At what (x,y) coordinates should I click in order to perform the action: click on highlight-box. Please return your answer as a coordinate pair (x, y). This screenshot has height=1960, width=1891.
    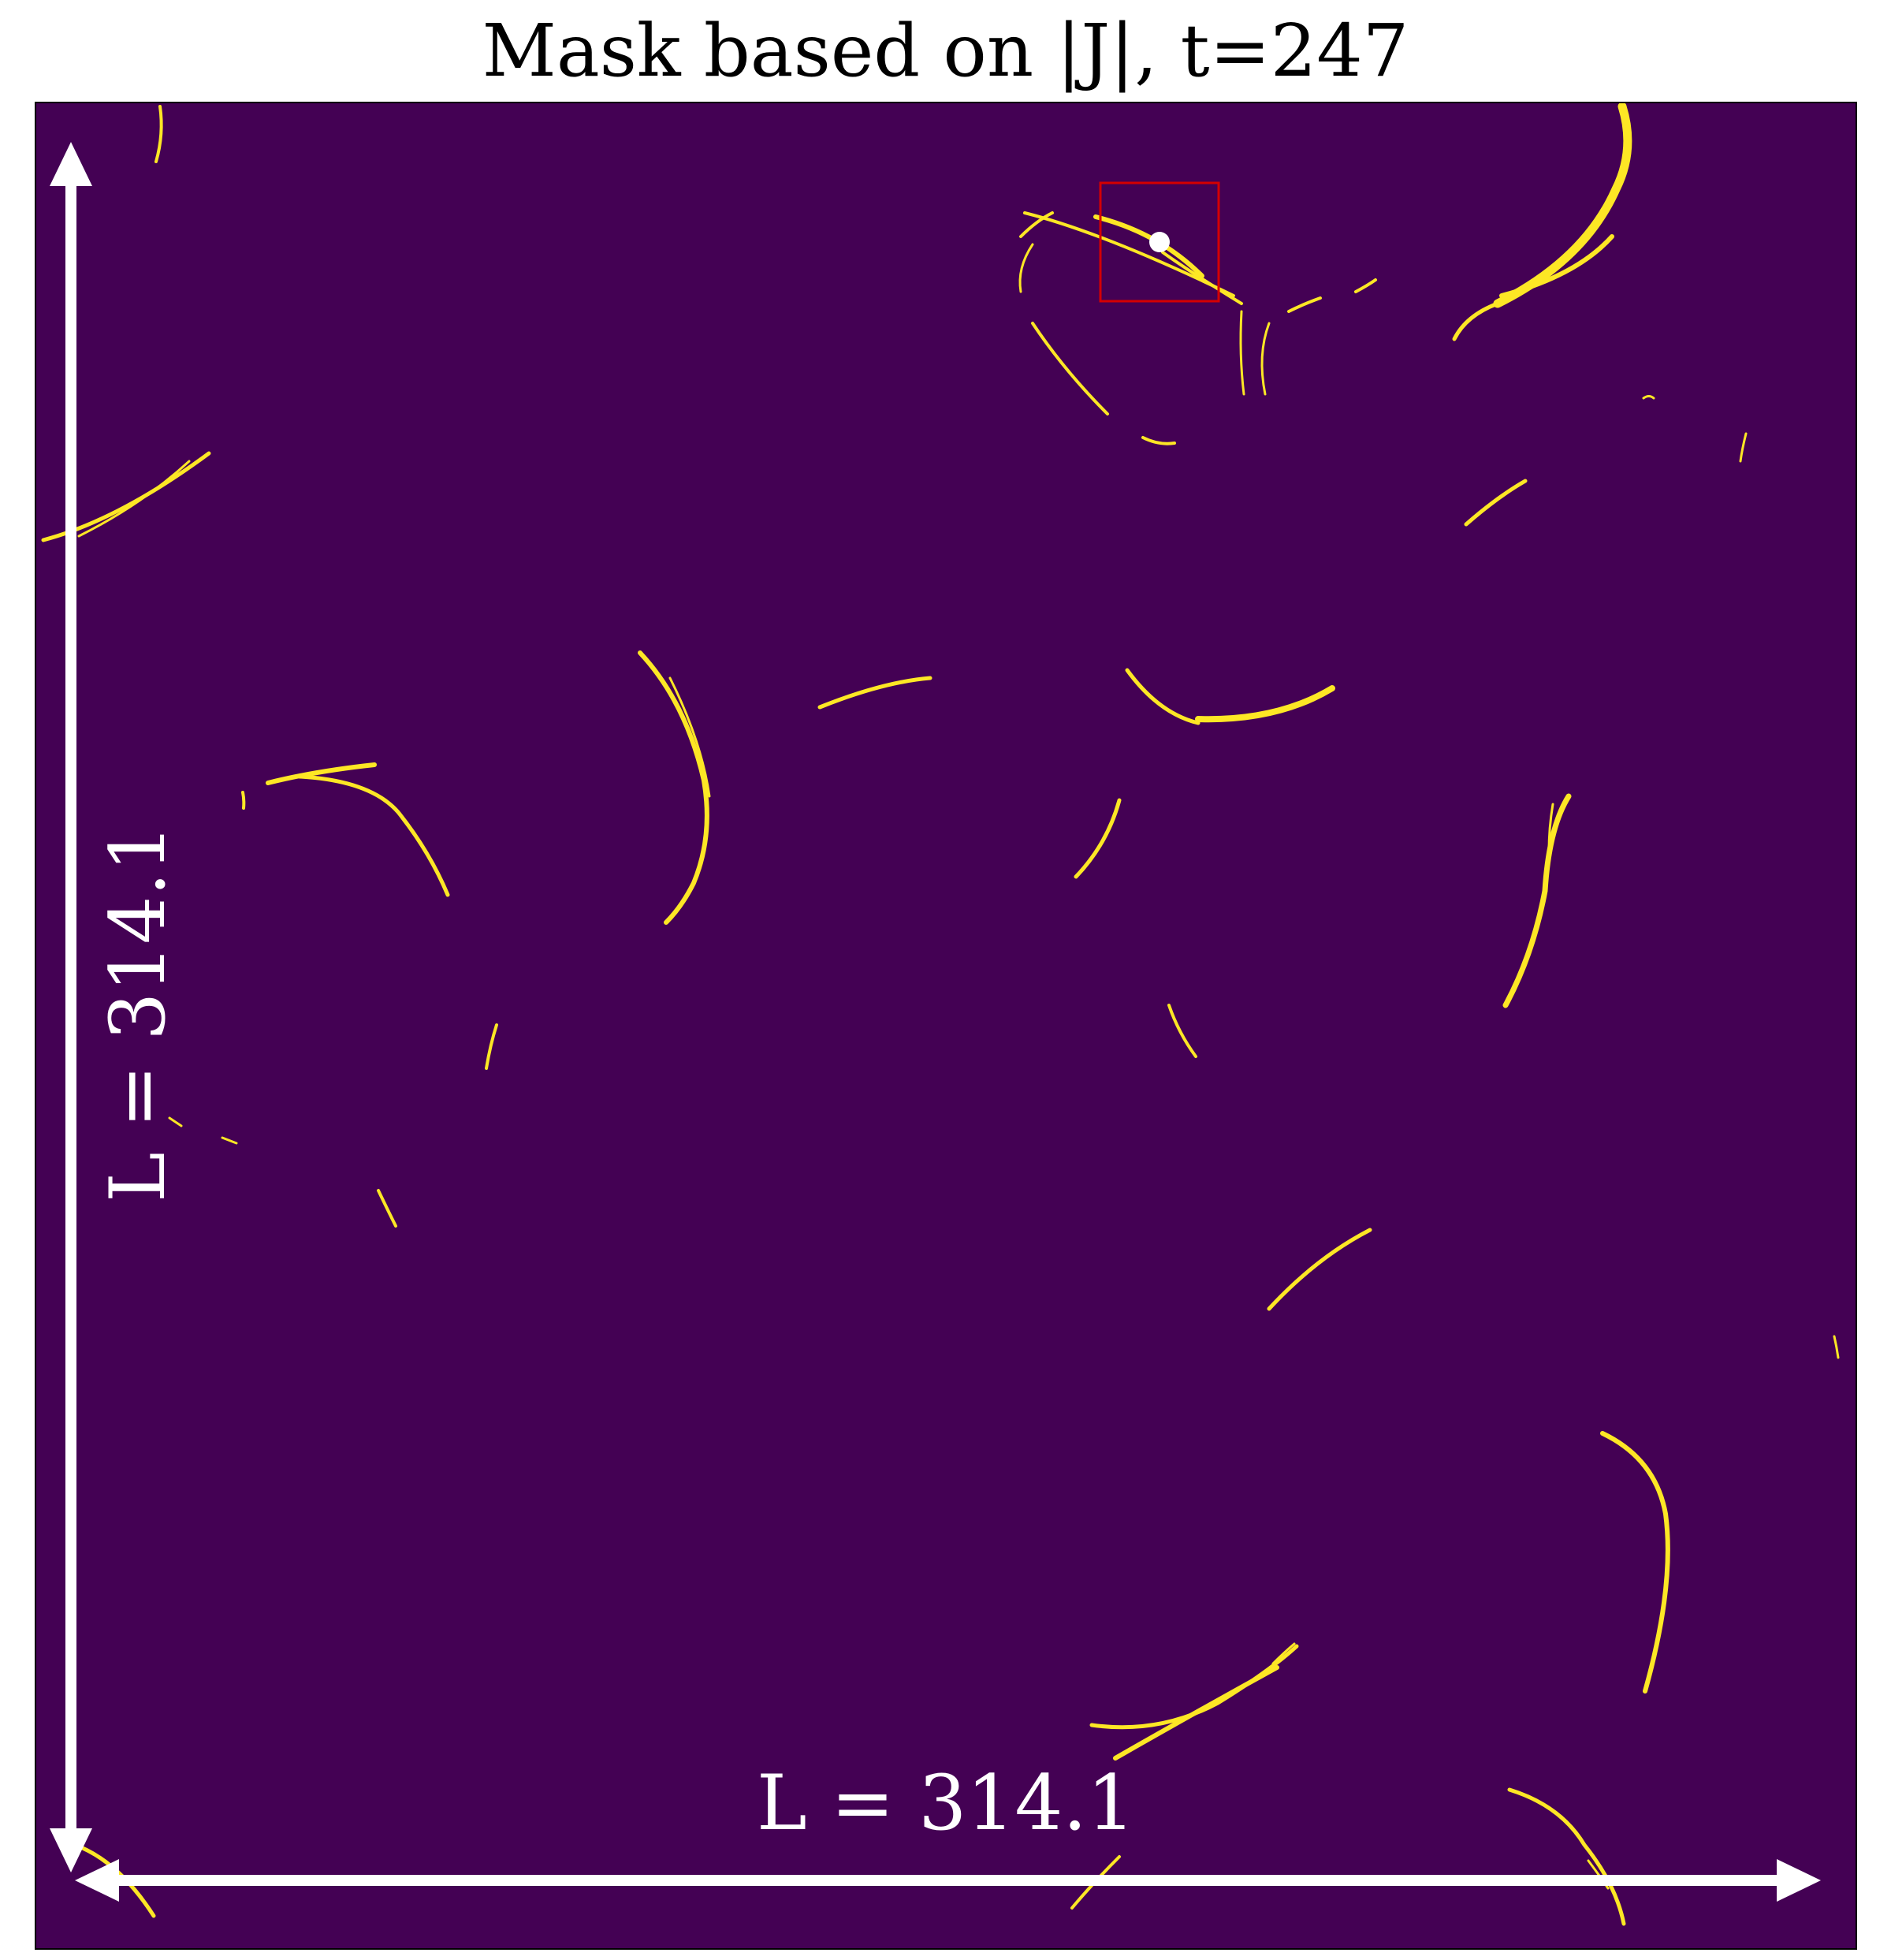
    Looking at the image, I should click on (1159, 242).